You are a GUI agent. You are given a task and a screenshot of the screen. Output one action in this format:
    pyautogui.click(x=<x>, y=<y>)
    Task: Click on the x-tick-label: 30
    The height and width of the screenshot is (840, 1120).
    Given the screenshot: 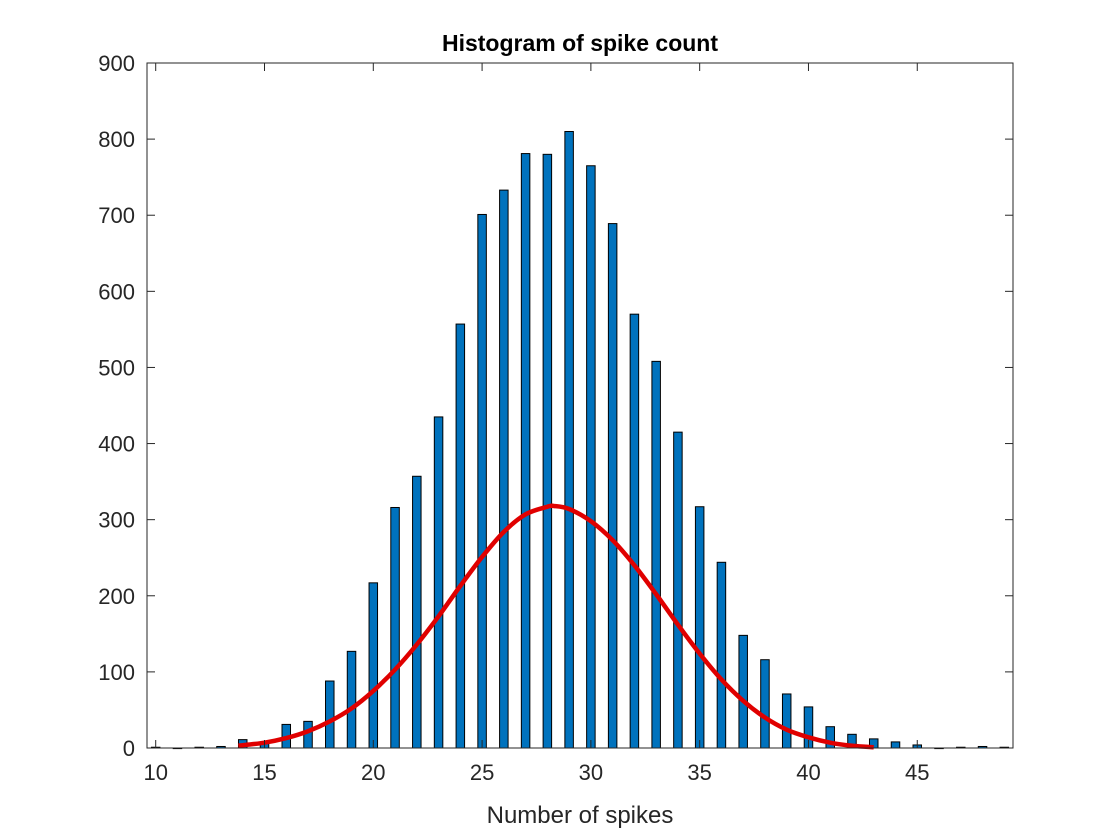 What is the action you would take?
    pyautogui.click(x=591, y=772)
    